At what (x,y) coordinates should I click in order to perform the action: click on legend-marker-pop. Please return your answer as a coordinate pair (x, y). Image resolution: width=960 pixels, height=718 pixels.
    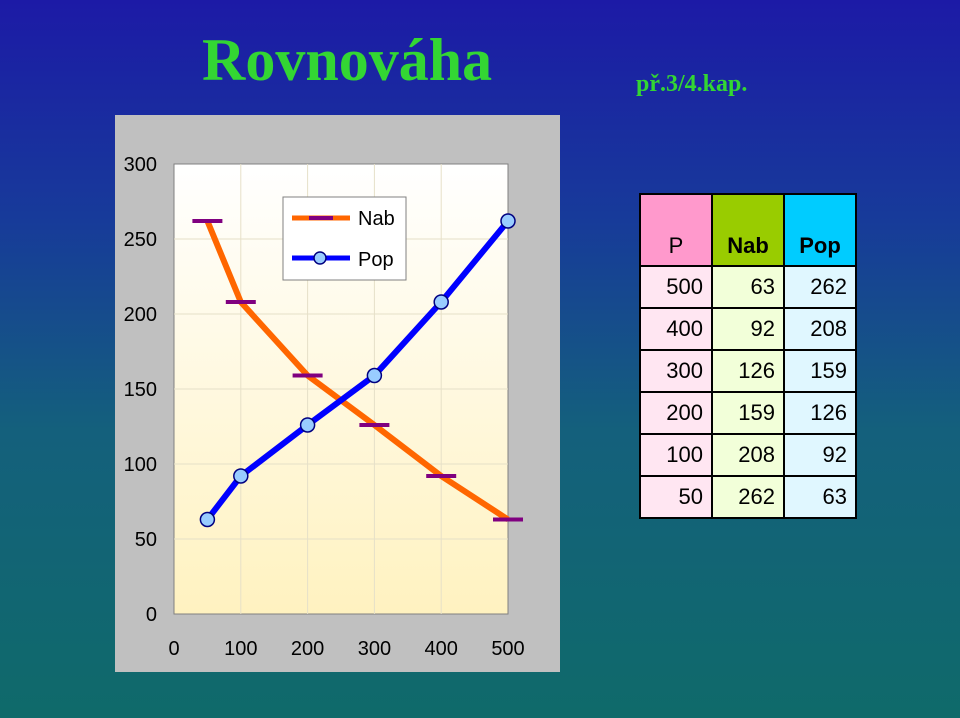
    Looking at the image, I should click on (320, 258).